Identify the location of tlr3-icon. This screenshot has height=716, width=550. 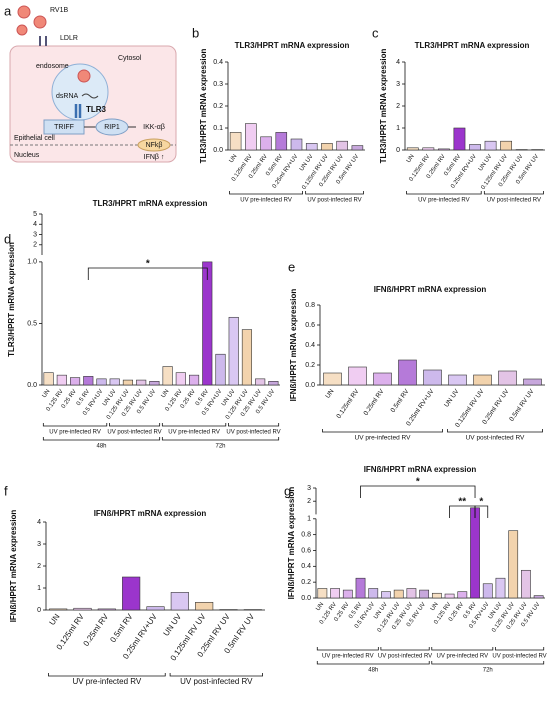
(78, 111).